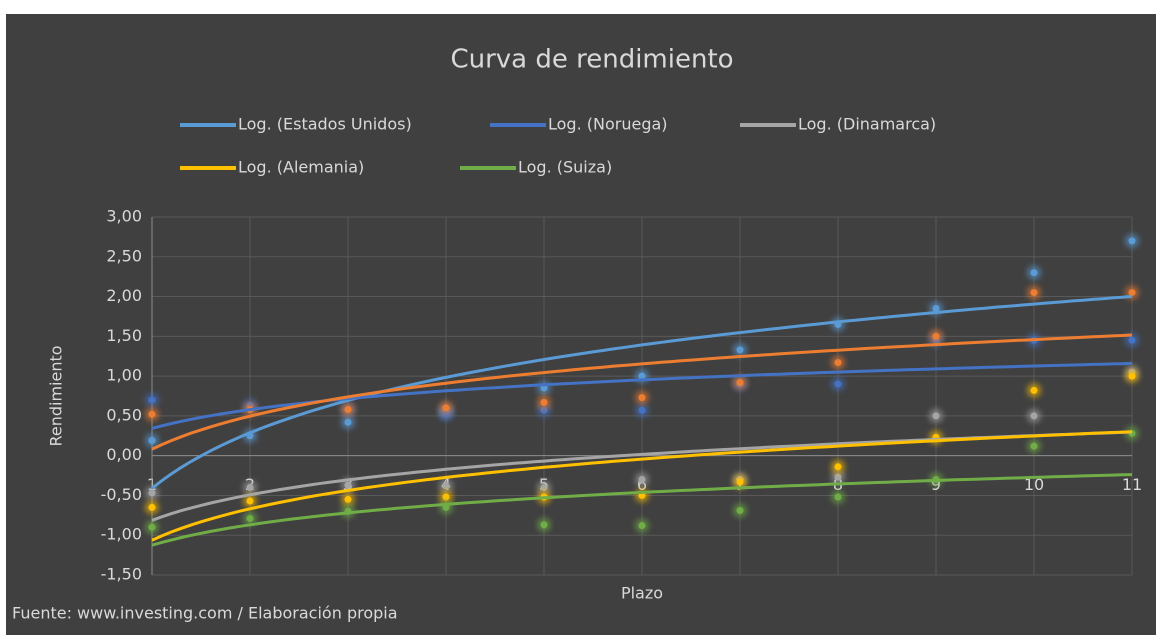 Image resolution: width=1162 pixels, height=635 pixels. Describe the element at coordinates (121, 494) in the screenshot. I see `y-tick-label: -0,50` at that location.